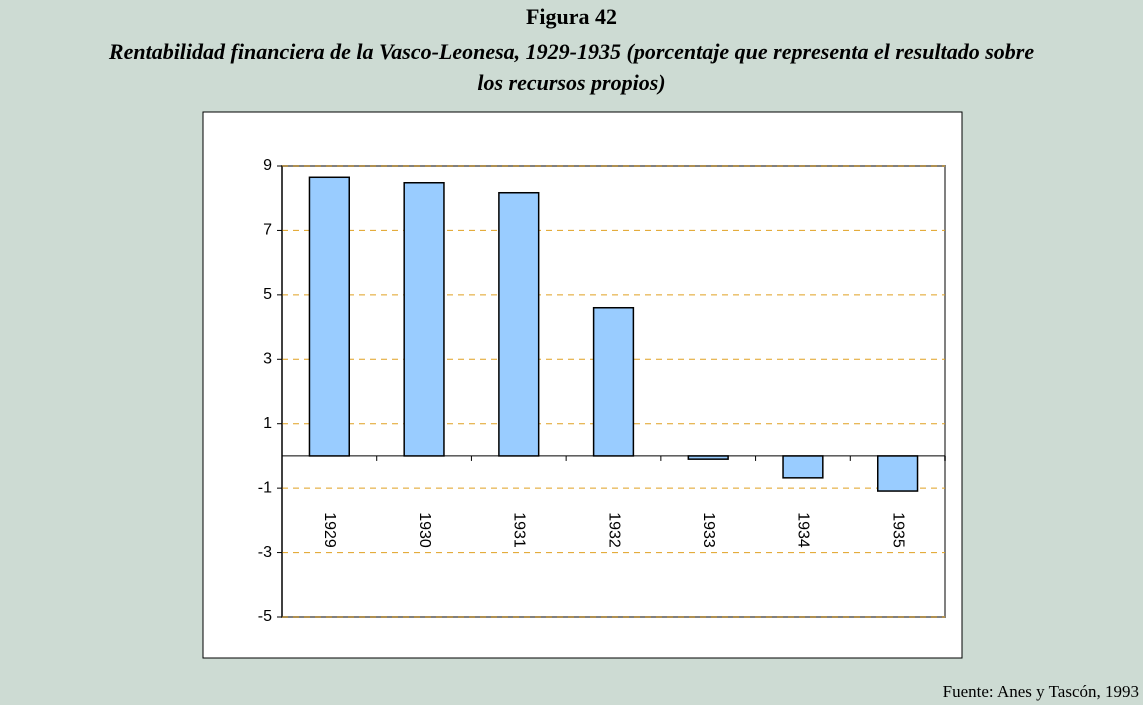  What do you see at coordinates (265, 616) in the screenshot?
I see `y-tick-label: -5` at bounding box center [265, 616].